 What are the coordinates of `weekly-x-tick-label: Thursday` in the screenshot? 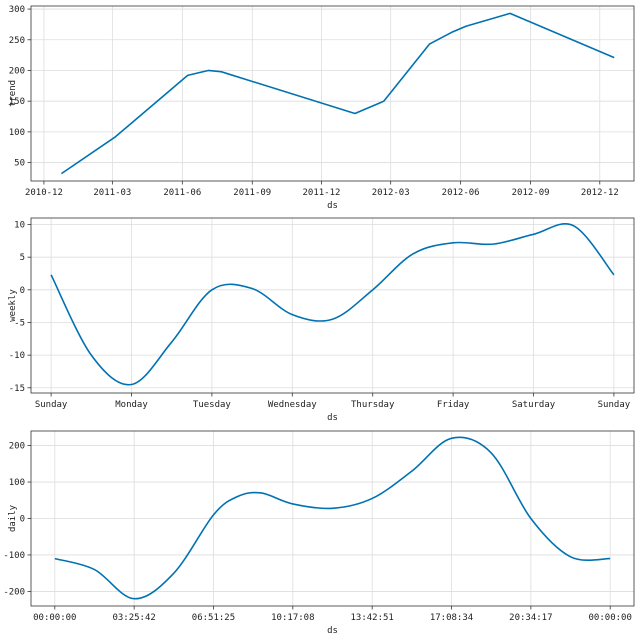 It's located at (373, 405).